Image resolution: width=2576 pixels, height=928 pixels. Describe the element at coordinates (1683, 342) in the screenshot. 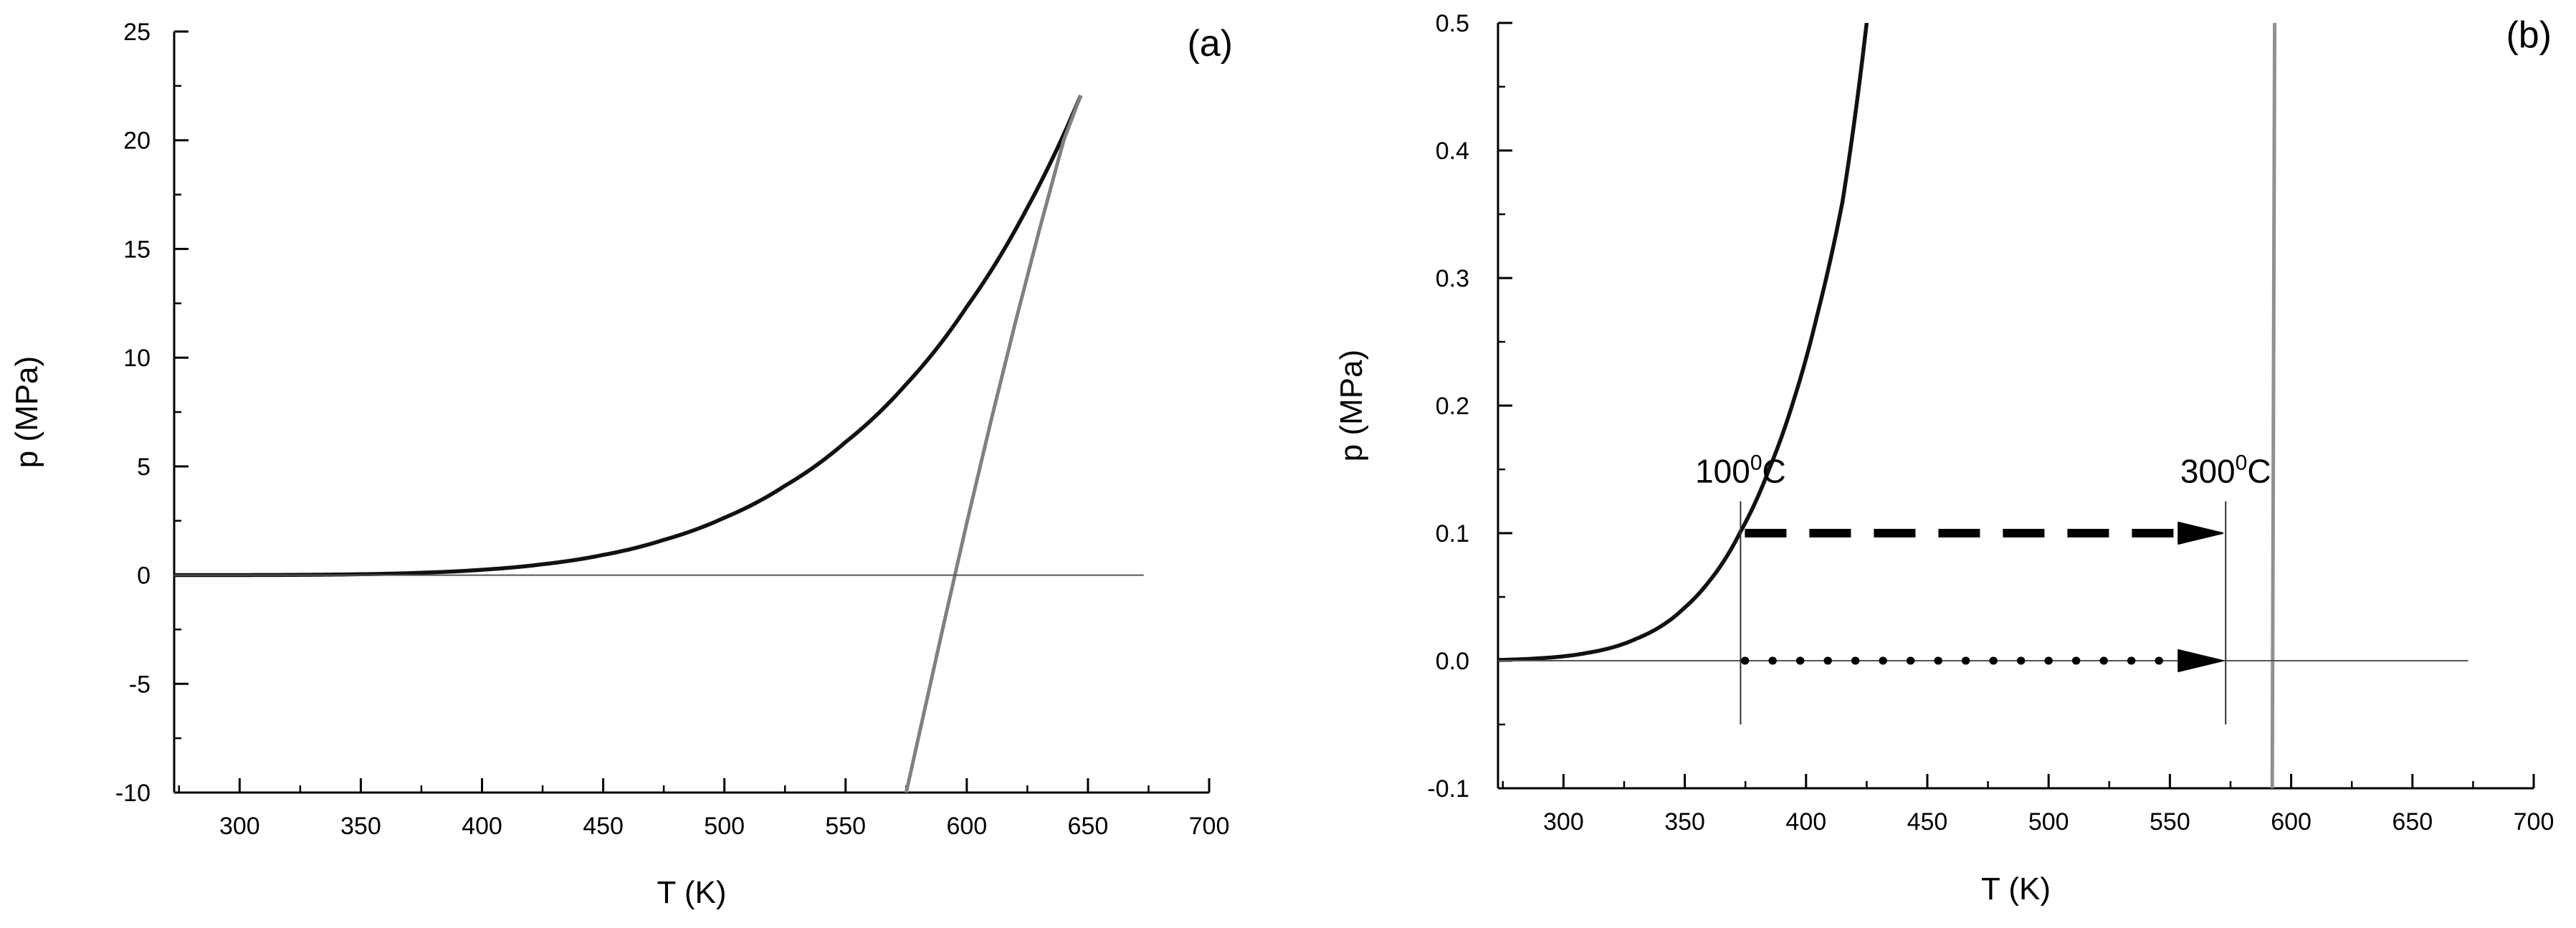

I see `saturation-curve` at that location.